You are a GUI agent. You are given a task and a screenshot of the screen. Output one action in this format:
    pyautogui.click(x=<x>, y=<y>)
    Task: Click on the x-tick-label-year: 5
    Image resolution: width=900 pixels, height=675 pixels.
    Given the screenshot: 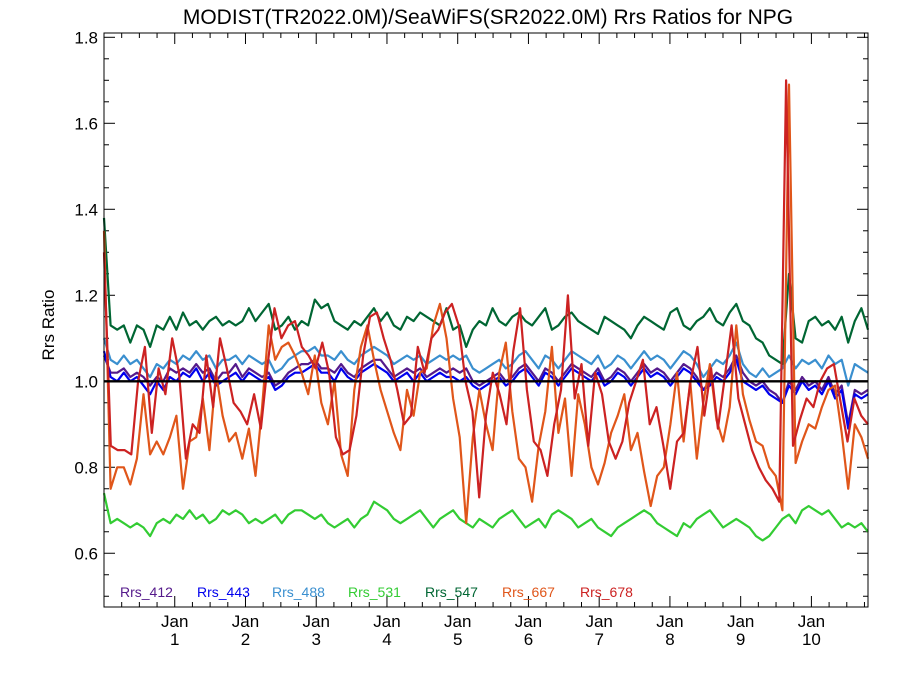 What is the action you would take?
    pyautogui.click(x=457, y=639)
    